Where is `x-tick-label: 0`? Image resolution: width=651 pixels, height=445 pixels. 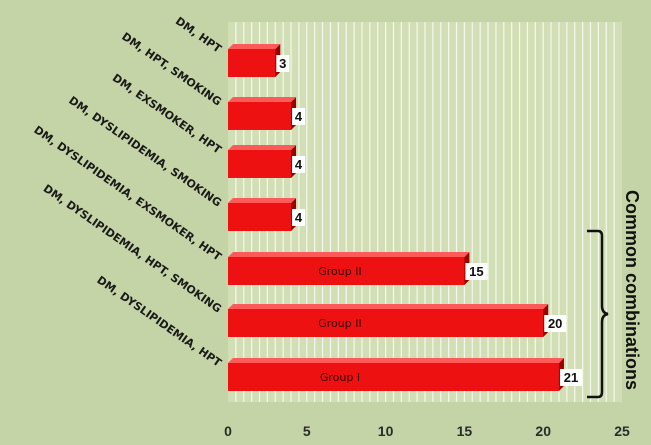 x-tick-label: 0 is located at coordinates (228, 431).